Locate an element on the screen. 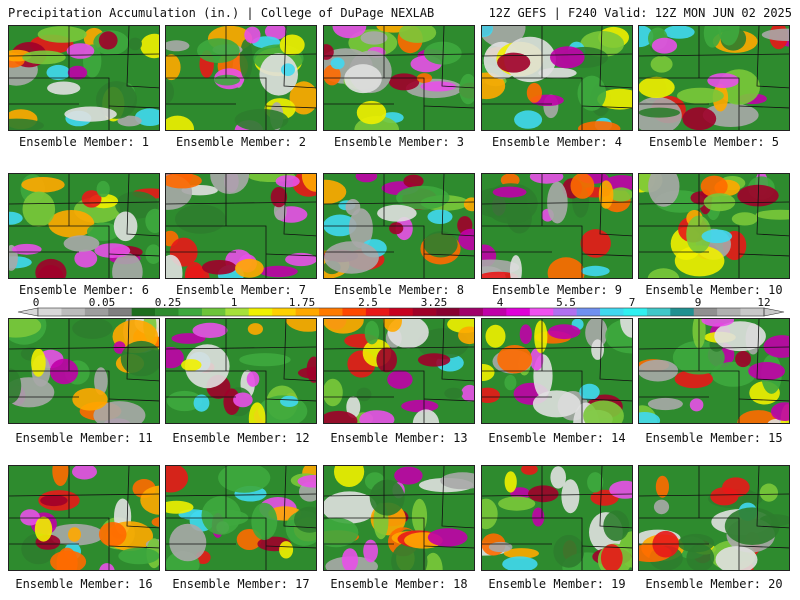  ensemble-member-label: Ensemble Member: 18 is located at coordinates (399, 584).